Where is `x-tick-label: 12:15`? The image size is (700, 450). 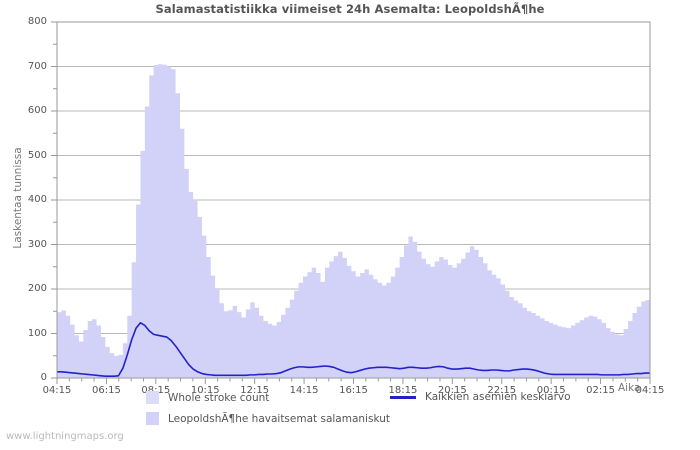 x-tick-label: 12:15 is located at coordinates (255, 390).